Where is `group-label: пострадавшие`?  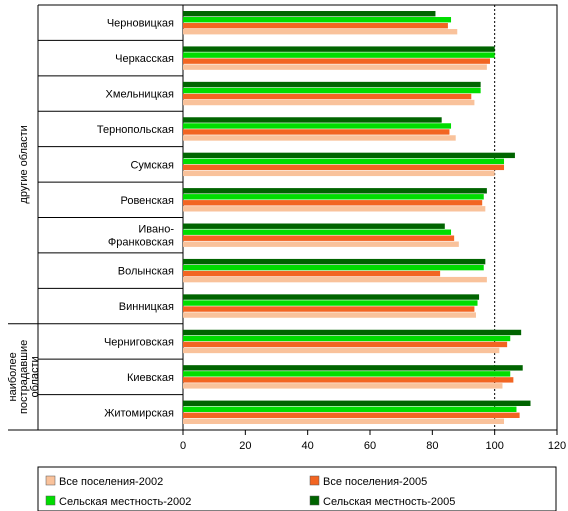
group-label: пострадавшие is located at coordinates (24, 377).